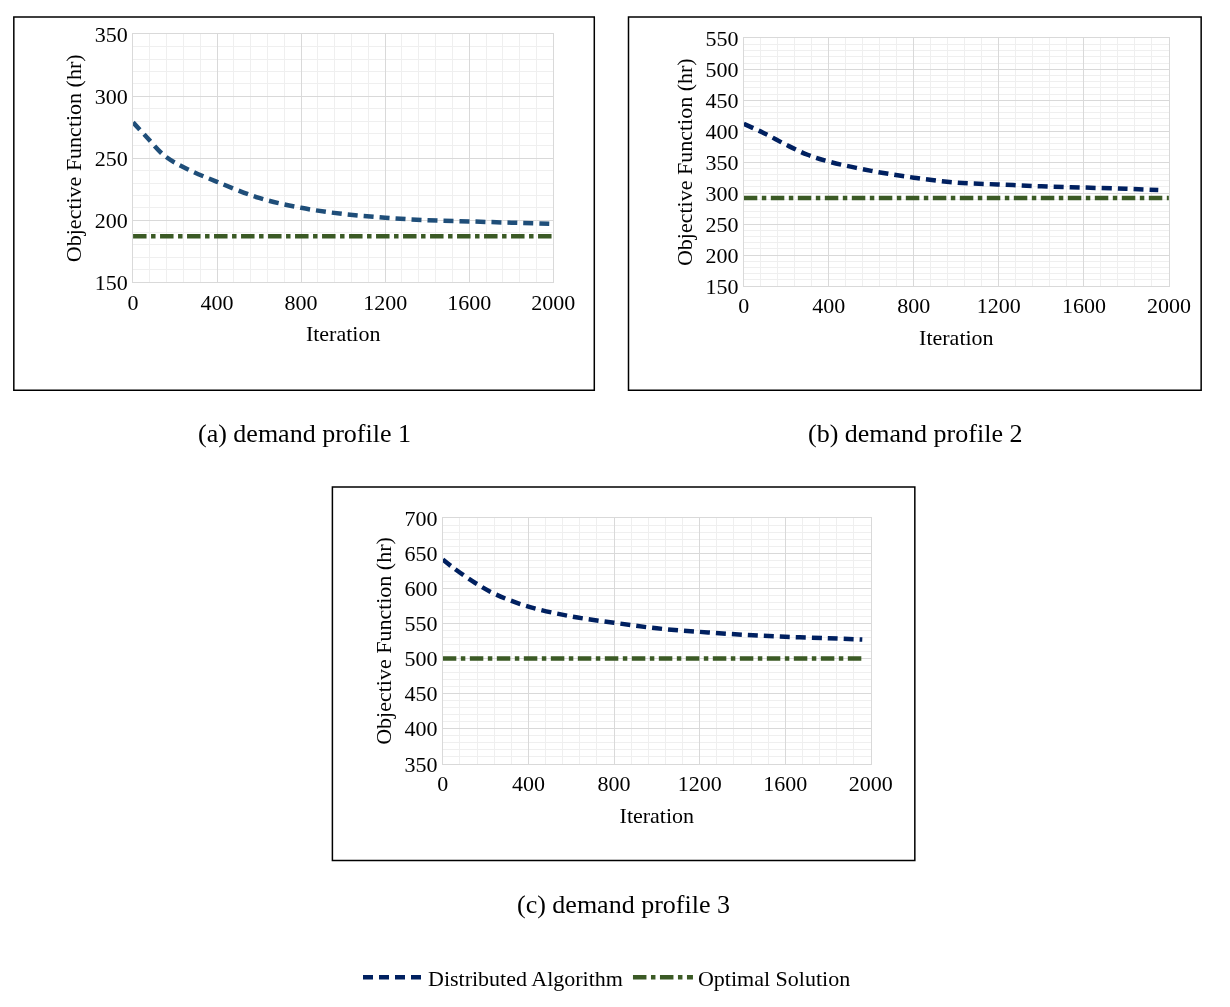 This screenshot has width=1230, height=1007. Describe the element at coordinates (774, 978) in the screenshot. I see `legend-label: Optimal Solution` at that location.